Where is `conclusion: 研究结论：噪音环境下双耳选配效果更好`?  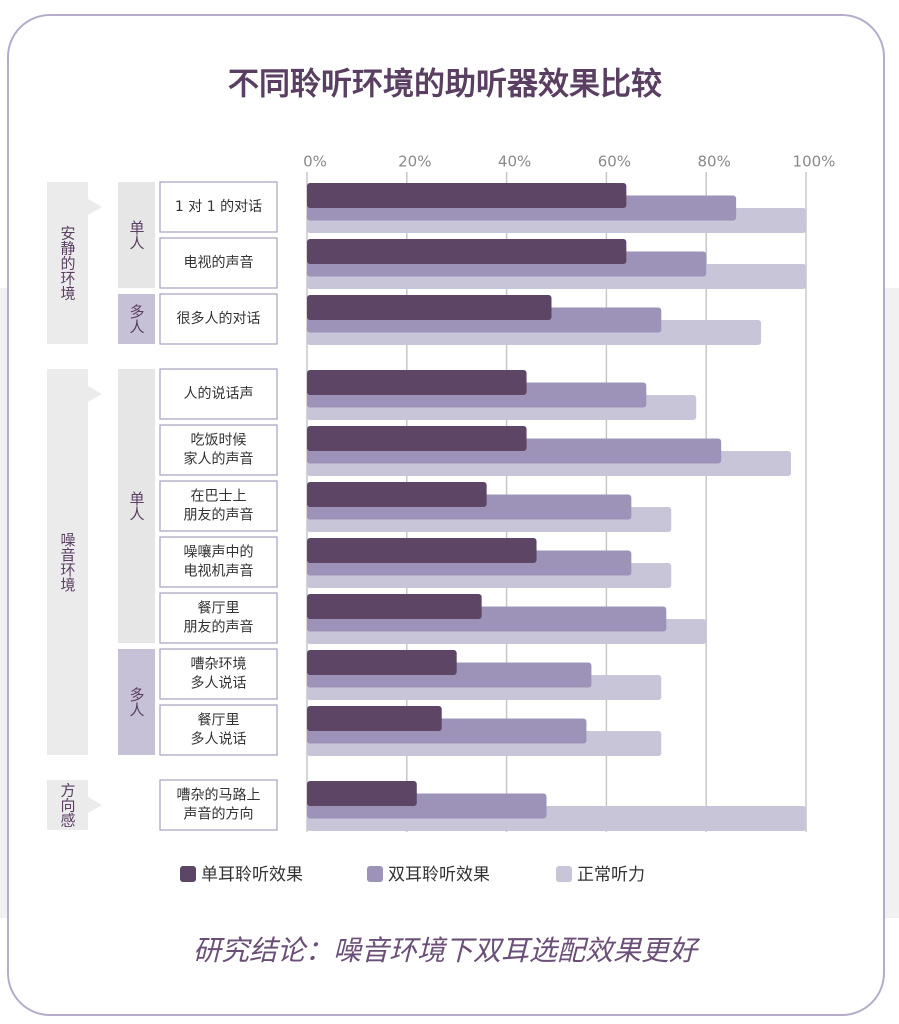
conclusion: 研究结论：噪音环境下双耳选配效果更好 is located at coordinates (447, 950).